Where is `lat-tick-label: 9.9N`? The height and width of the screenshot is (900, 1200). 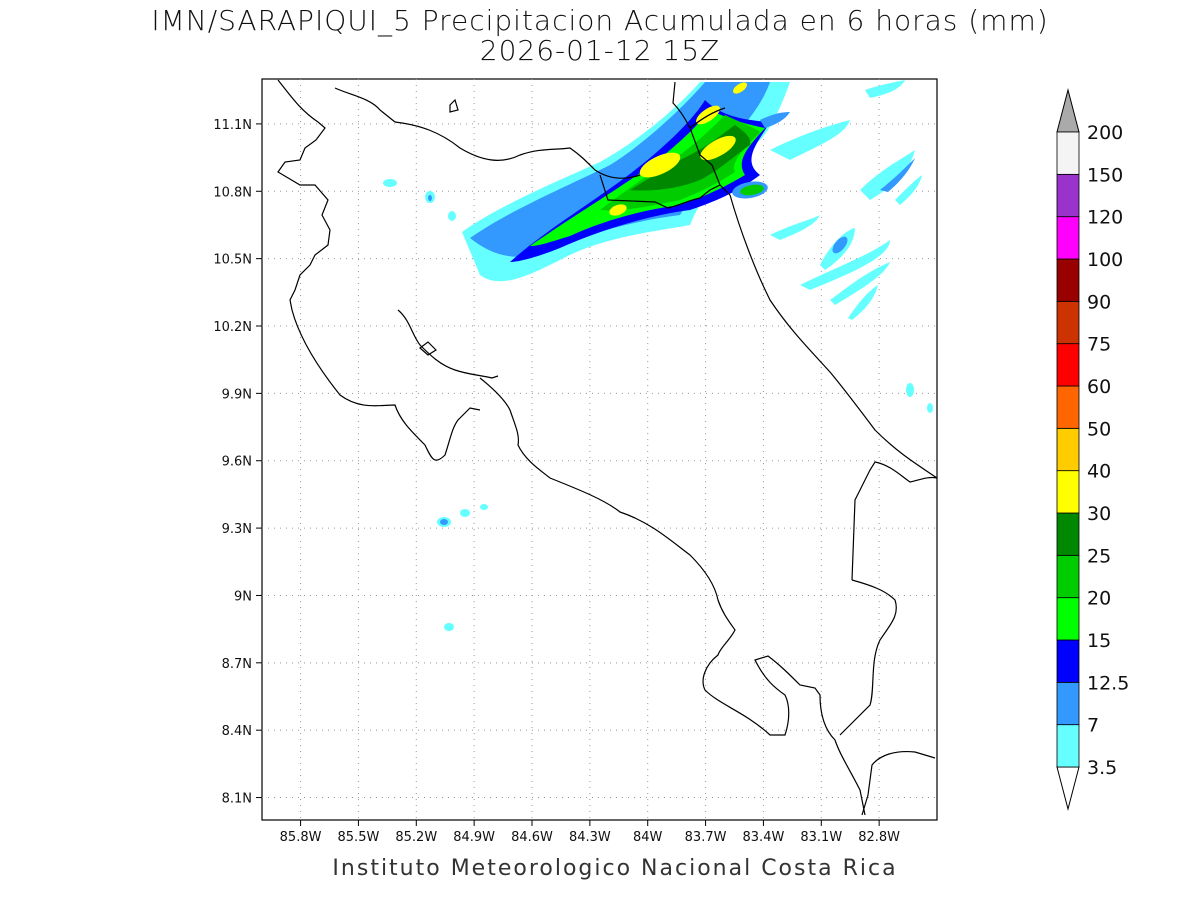
lat-tick-label: 9.9N is located at coordinates (237, 394).